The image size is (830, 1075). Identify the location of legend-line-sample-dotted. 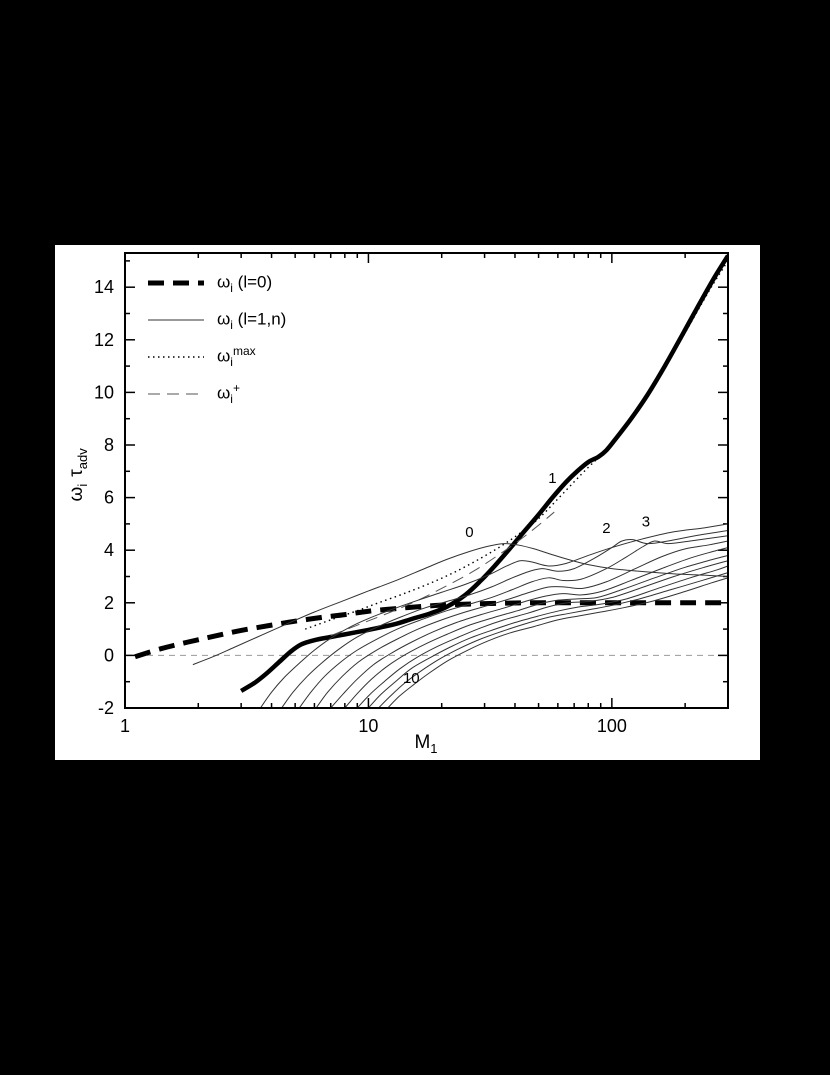
(176, 357).